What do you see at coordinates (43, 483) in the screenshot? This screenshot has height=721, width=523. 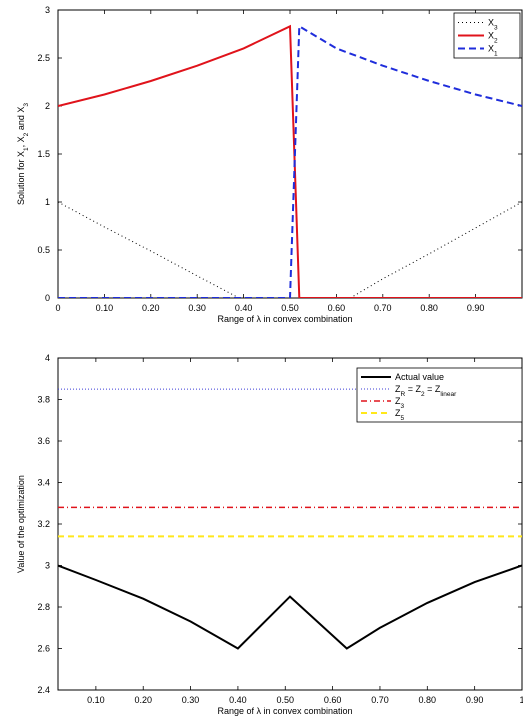 I see `y-tick-label: 3.4` at bounding box center [43, 483].